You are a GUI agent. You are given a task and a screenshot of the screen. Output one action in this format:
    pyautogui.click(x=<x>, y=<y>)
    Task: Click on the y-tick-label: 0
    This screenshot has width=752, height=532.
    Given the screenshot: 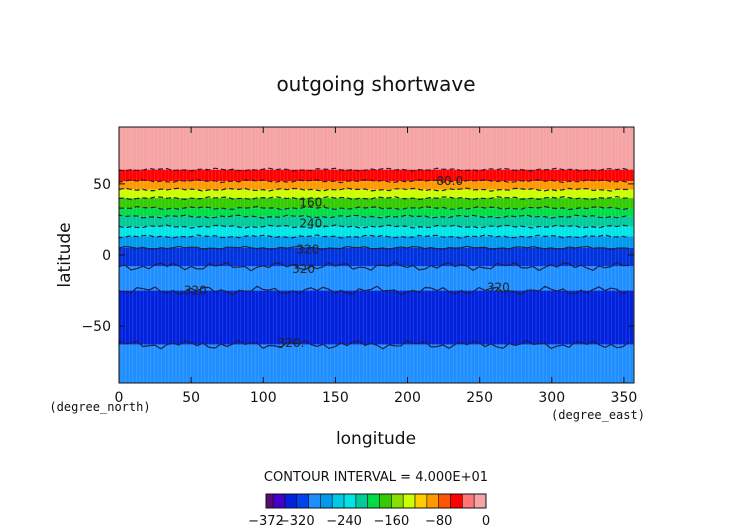 What is the action you would take?
    pyautogui.click(x=106, y=256)
    